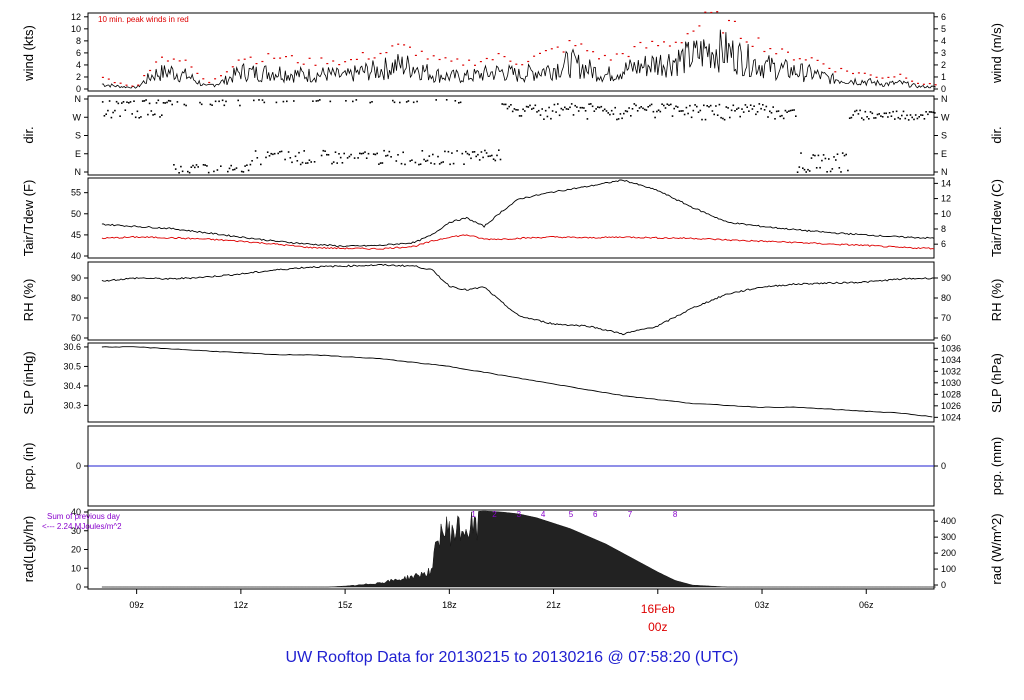  Describe the element at coordinates (951, 394) in the screenshot. I see `slp-hpa-ytick-label: 1028` at that location.